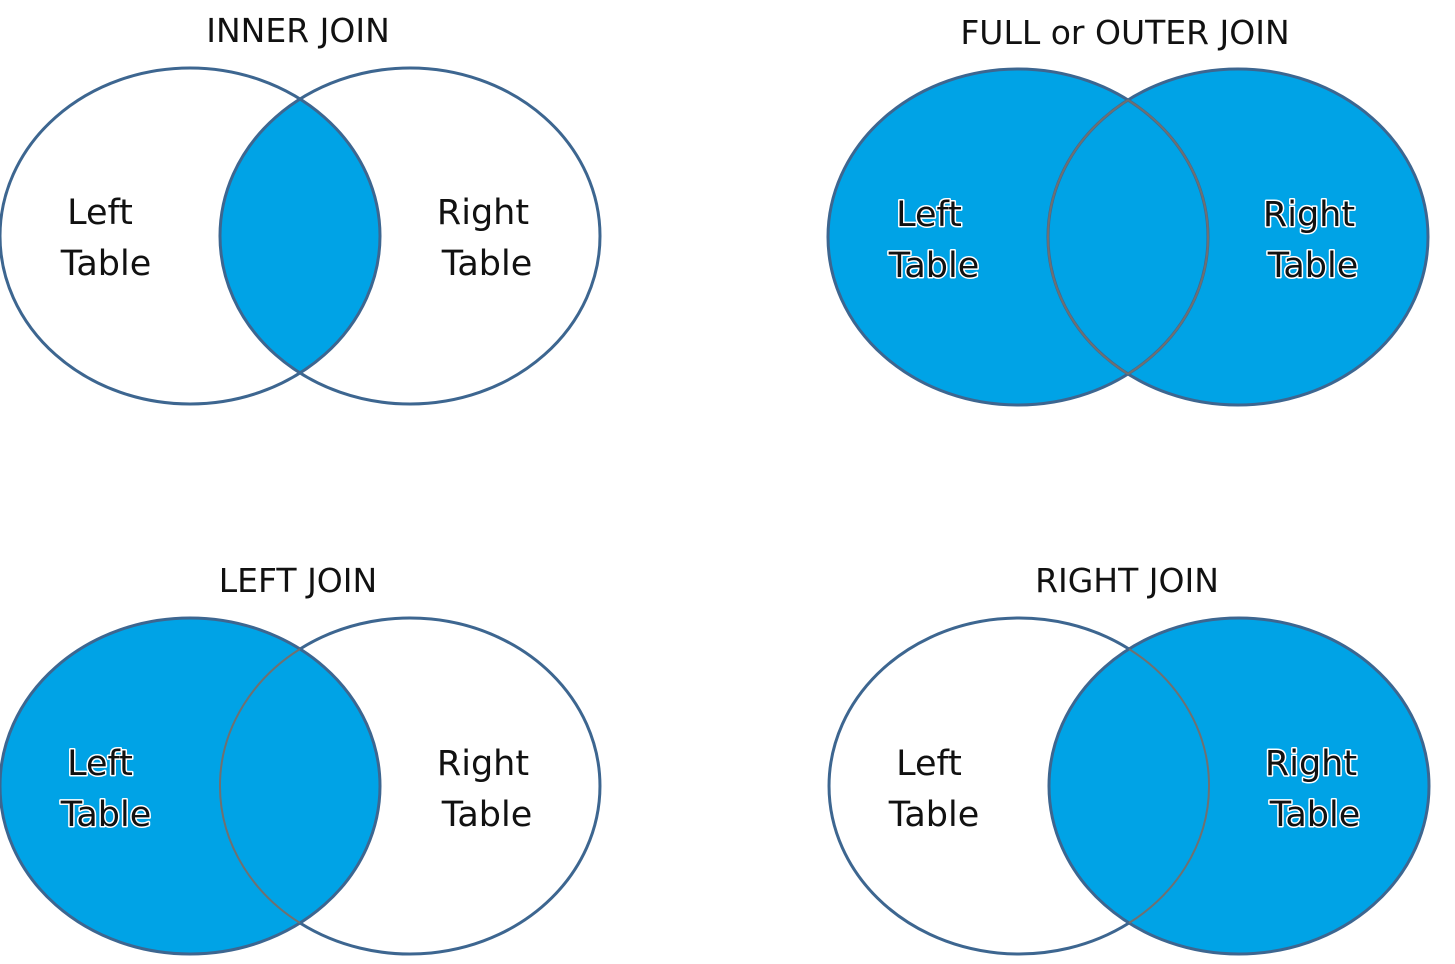 The width and height of the screenshot is (1455, 964). Describe the element at coordinates (450, 786) in the screenshot. I see `right-table-outline-outside` at that location.